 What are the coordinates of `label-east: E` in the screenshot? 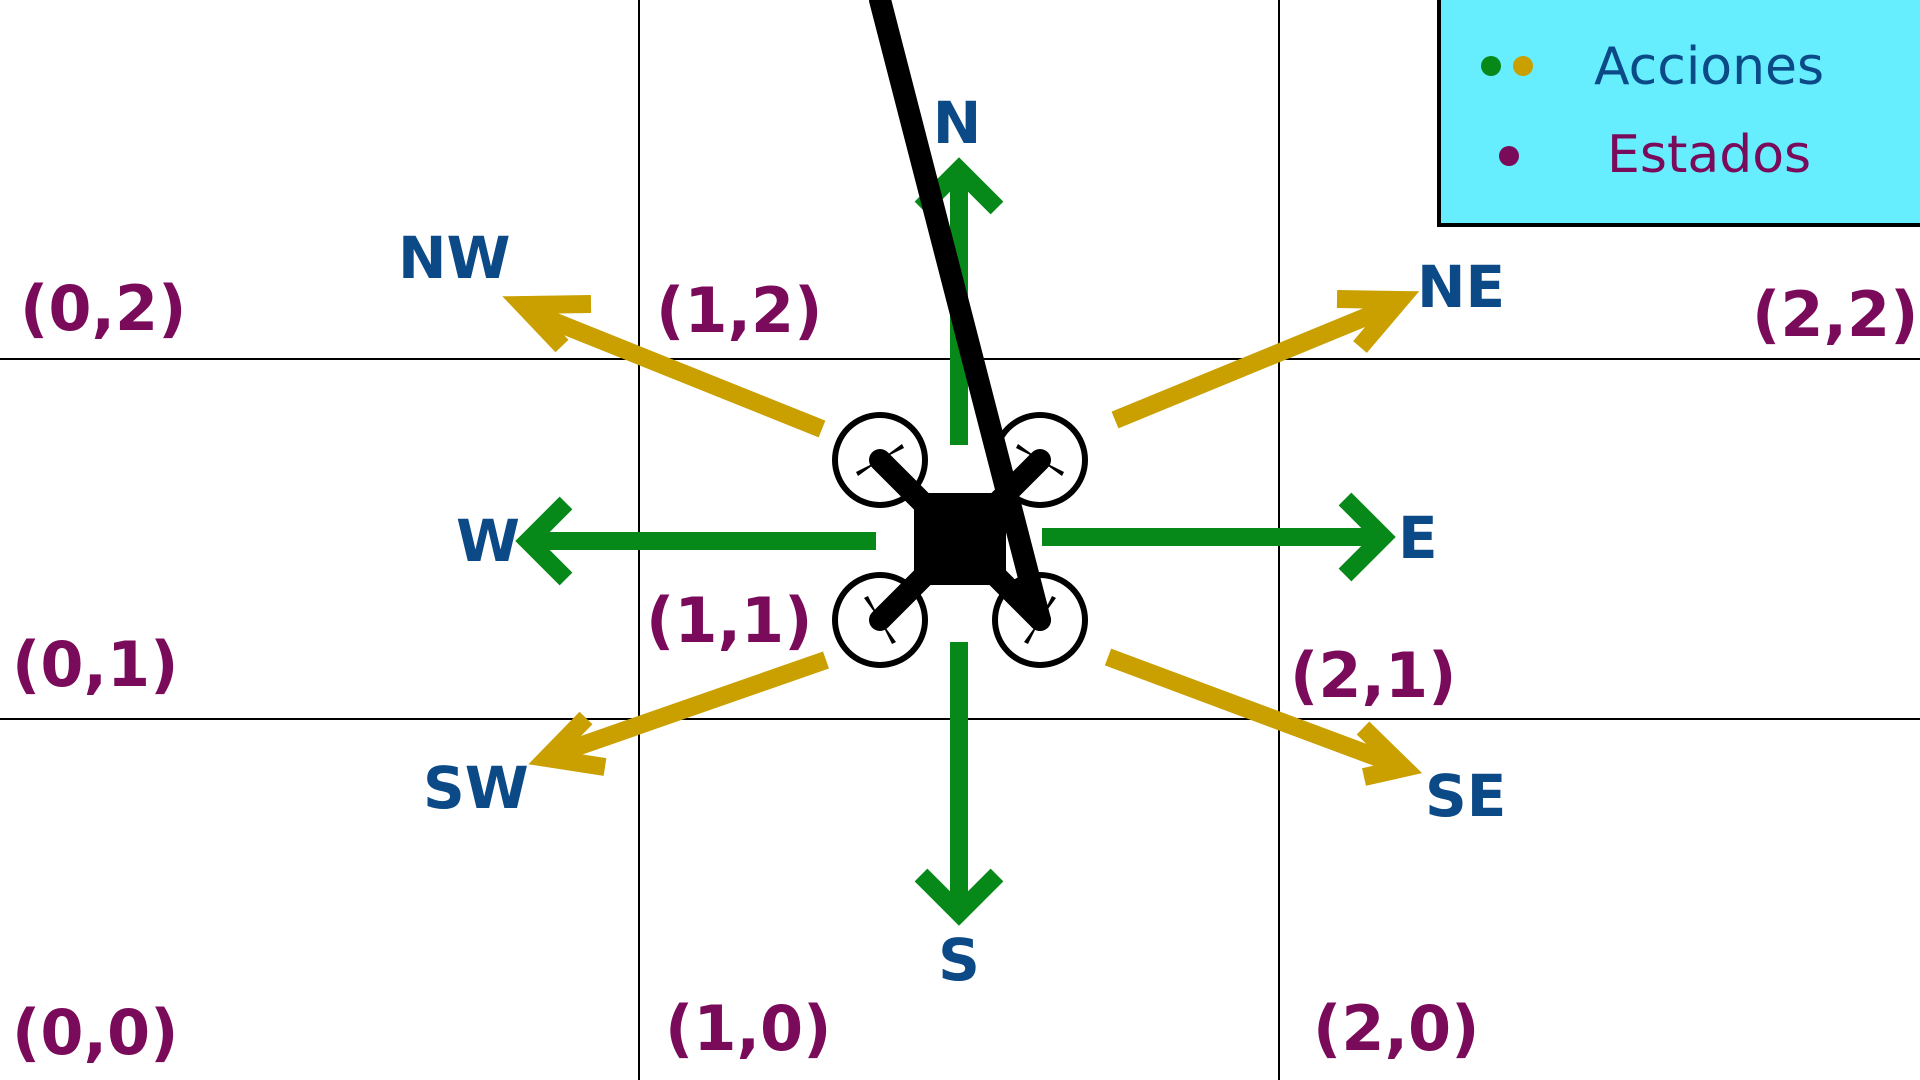 It's located at (1418, 538).